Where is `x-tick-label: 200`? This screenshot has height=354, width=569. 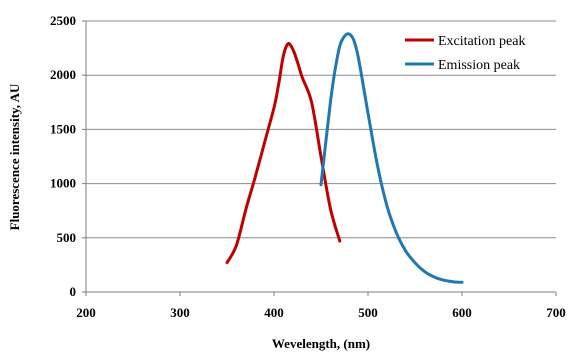
x-tick-label: 200 is located at coordinates (86, 312).